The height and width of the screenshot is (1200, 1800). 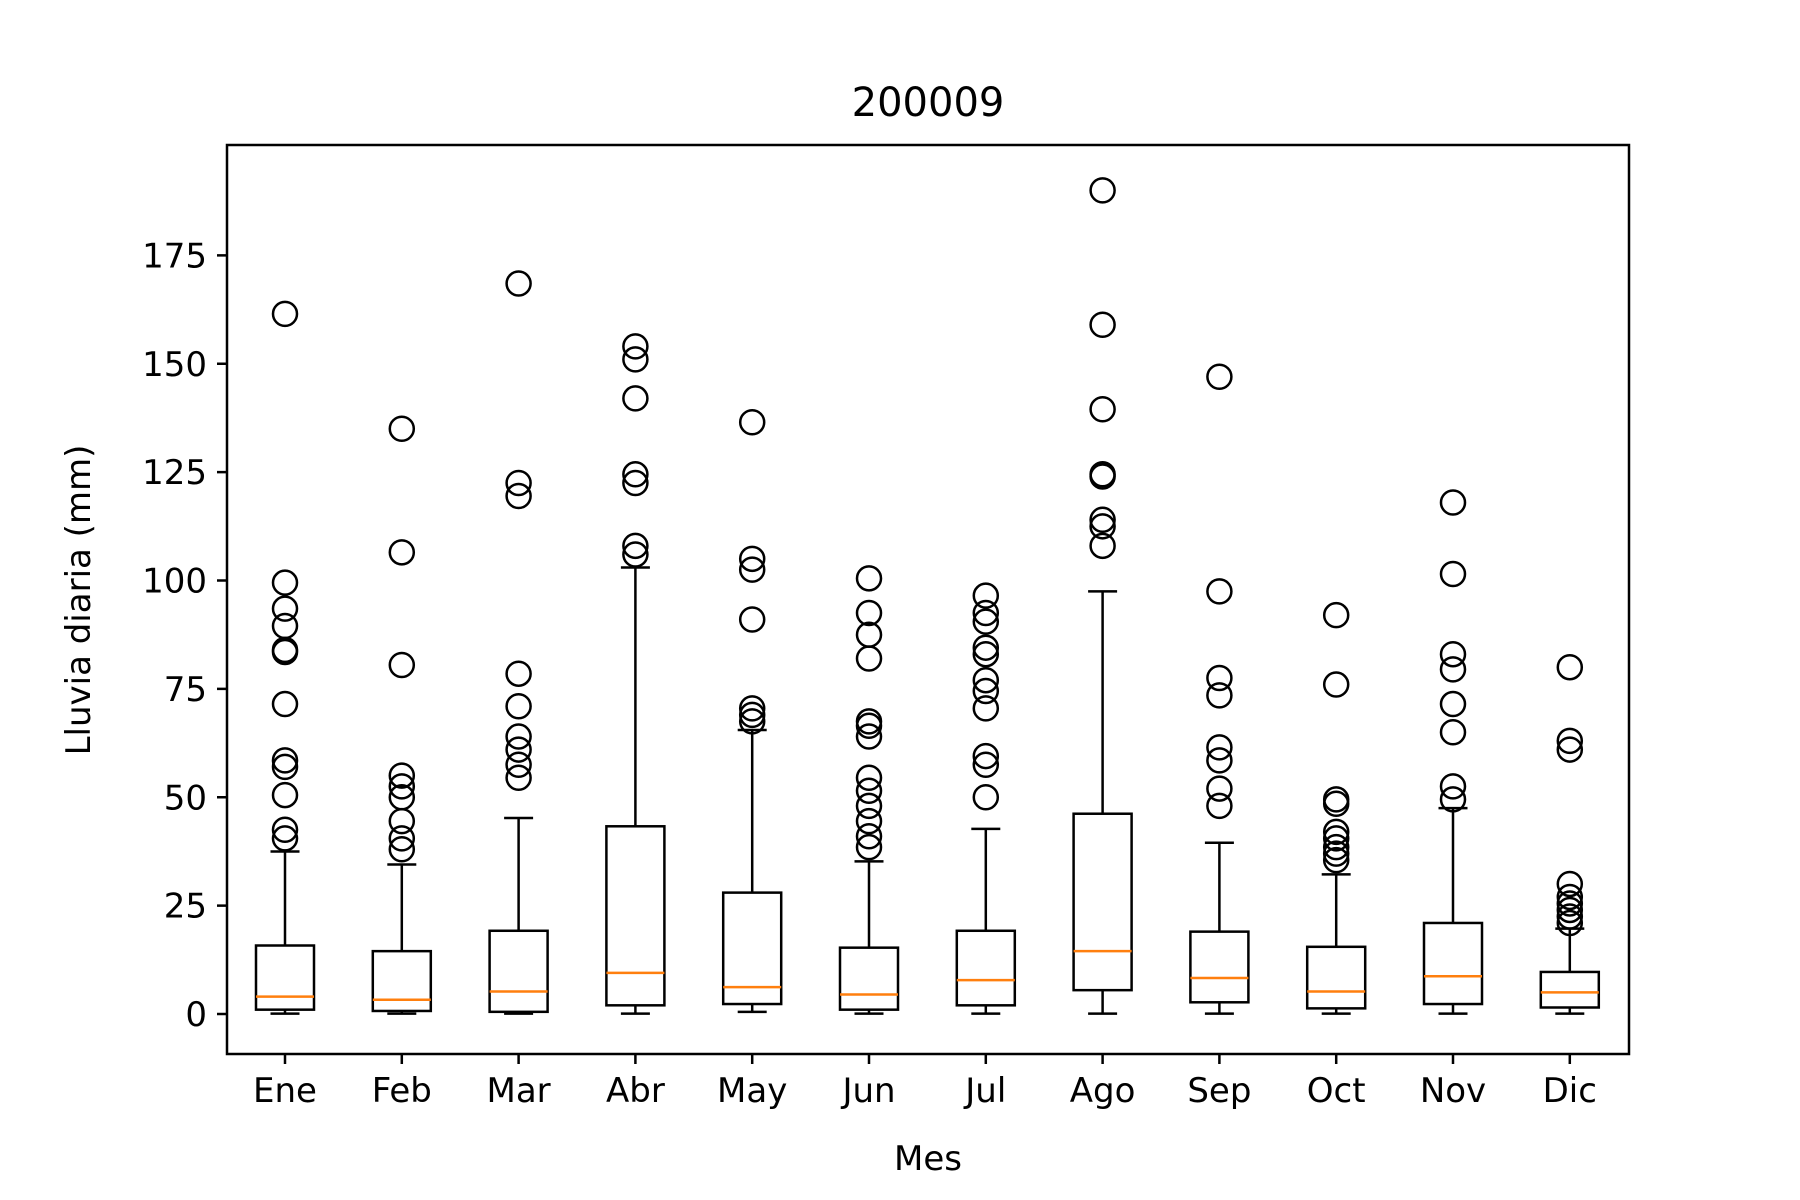 What do you see at coordinates (984, 1091) in the screenshot?
I see `x-tick-label: Jul` at bounding box center [984, 1091].